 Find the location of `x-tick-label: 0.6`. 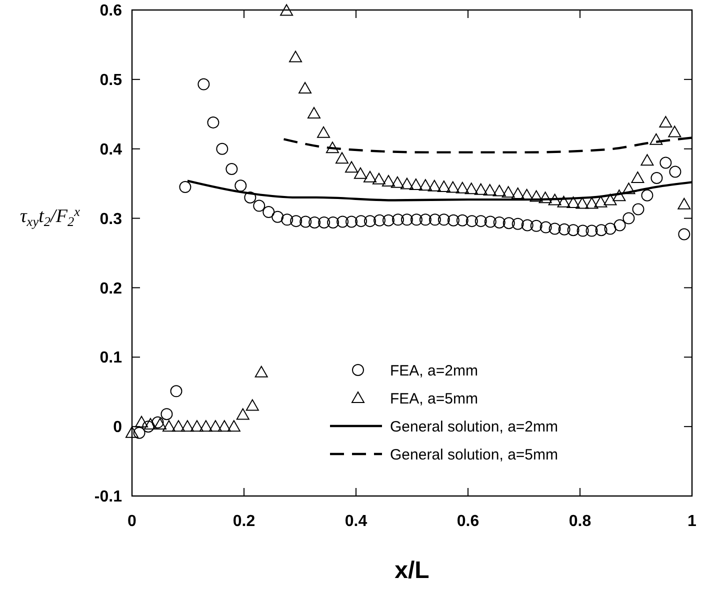

x-tick-label: 0.6 is located at coordinates (468, 521).